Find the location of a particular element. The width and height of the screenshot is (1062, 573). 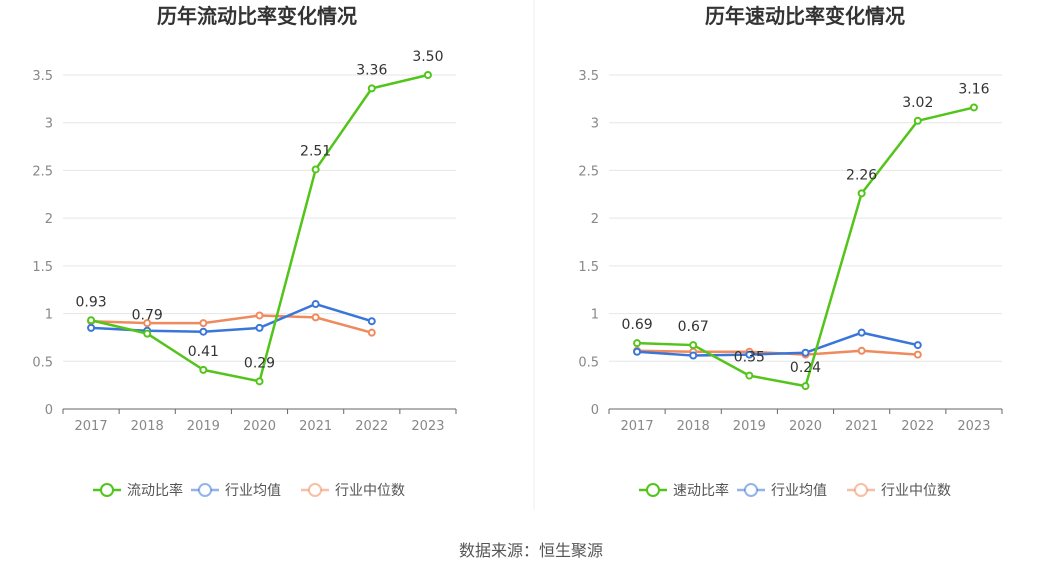

data-label: 0.93 is located at coordinates (90, 302).